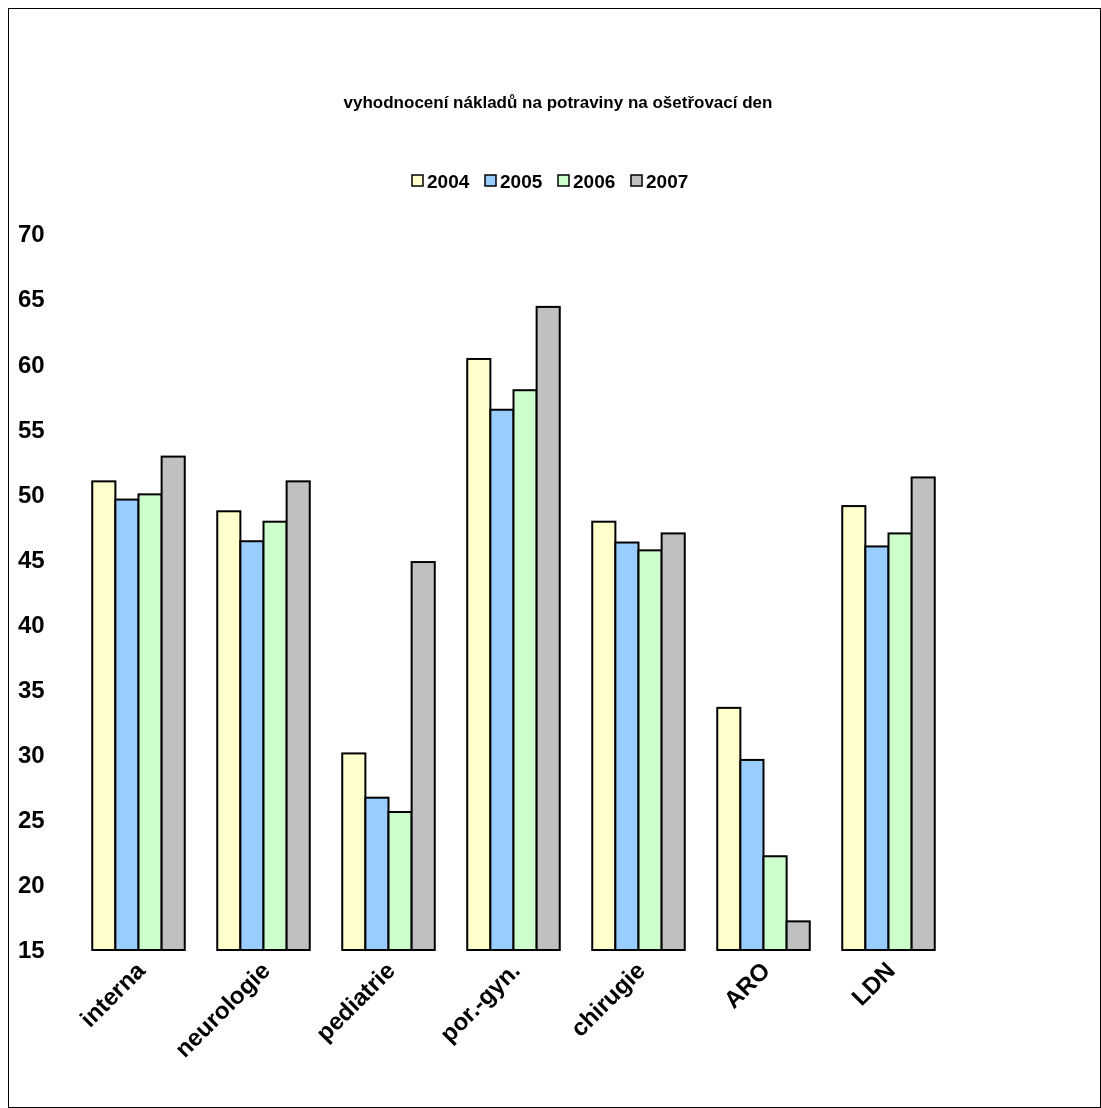  Describe the element at coordinates (521, 181) in the screenshot. I see `legend-label: 2005` at that location.